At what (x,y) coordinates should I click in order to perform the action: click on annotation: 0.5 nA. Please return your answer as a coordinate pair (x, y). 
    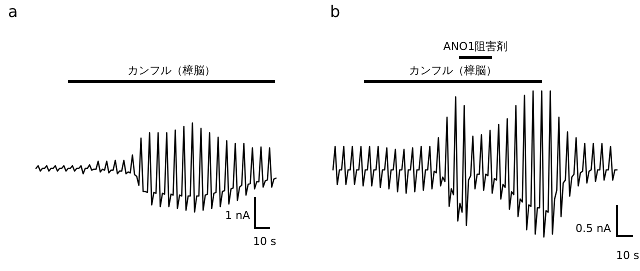
    Looking at the image, I should click on (593, 228).